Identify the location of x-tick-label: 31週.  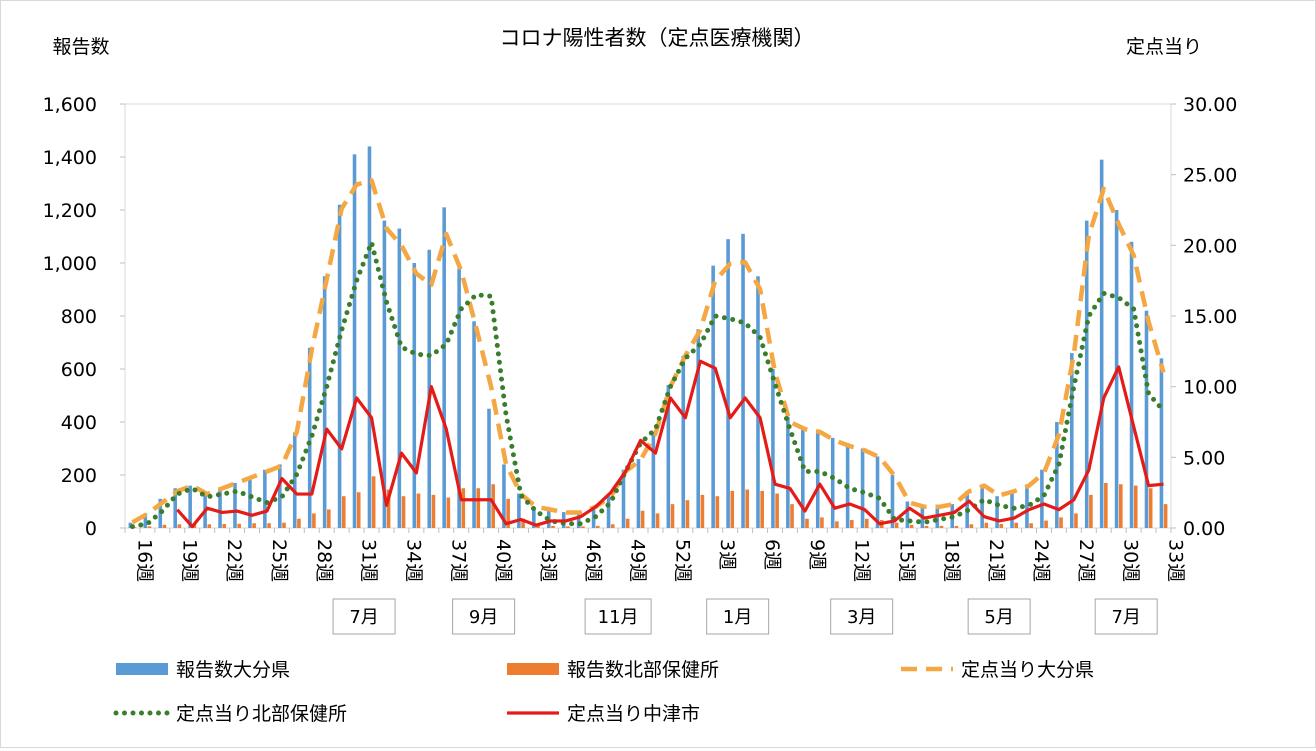
(369, 560).